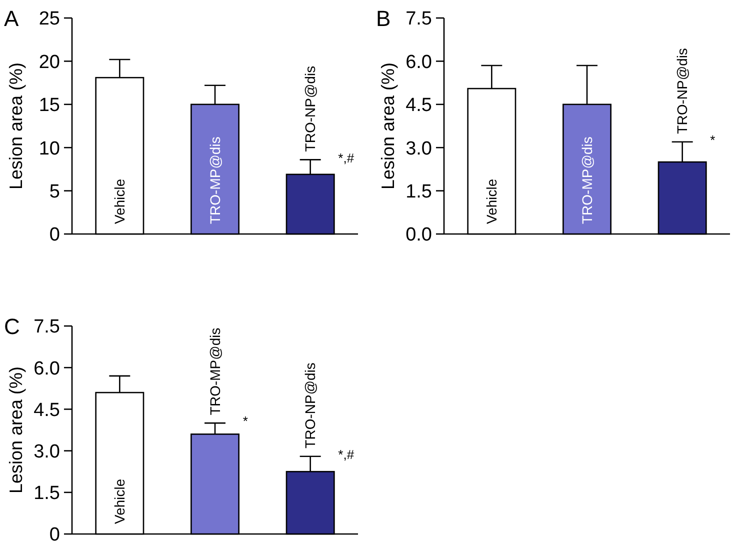 Image resolution: width=744 pixels, height=550 pixels. What do you see at coordinates (49, 62) in the screenshot?
I see `y-tick-label: 20` at bounding box center [49, 62].